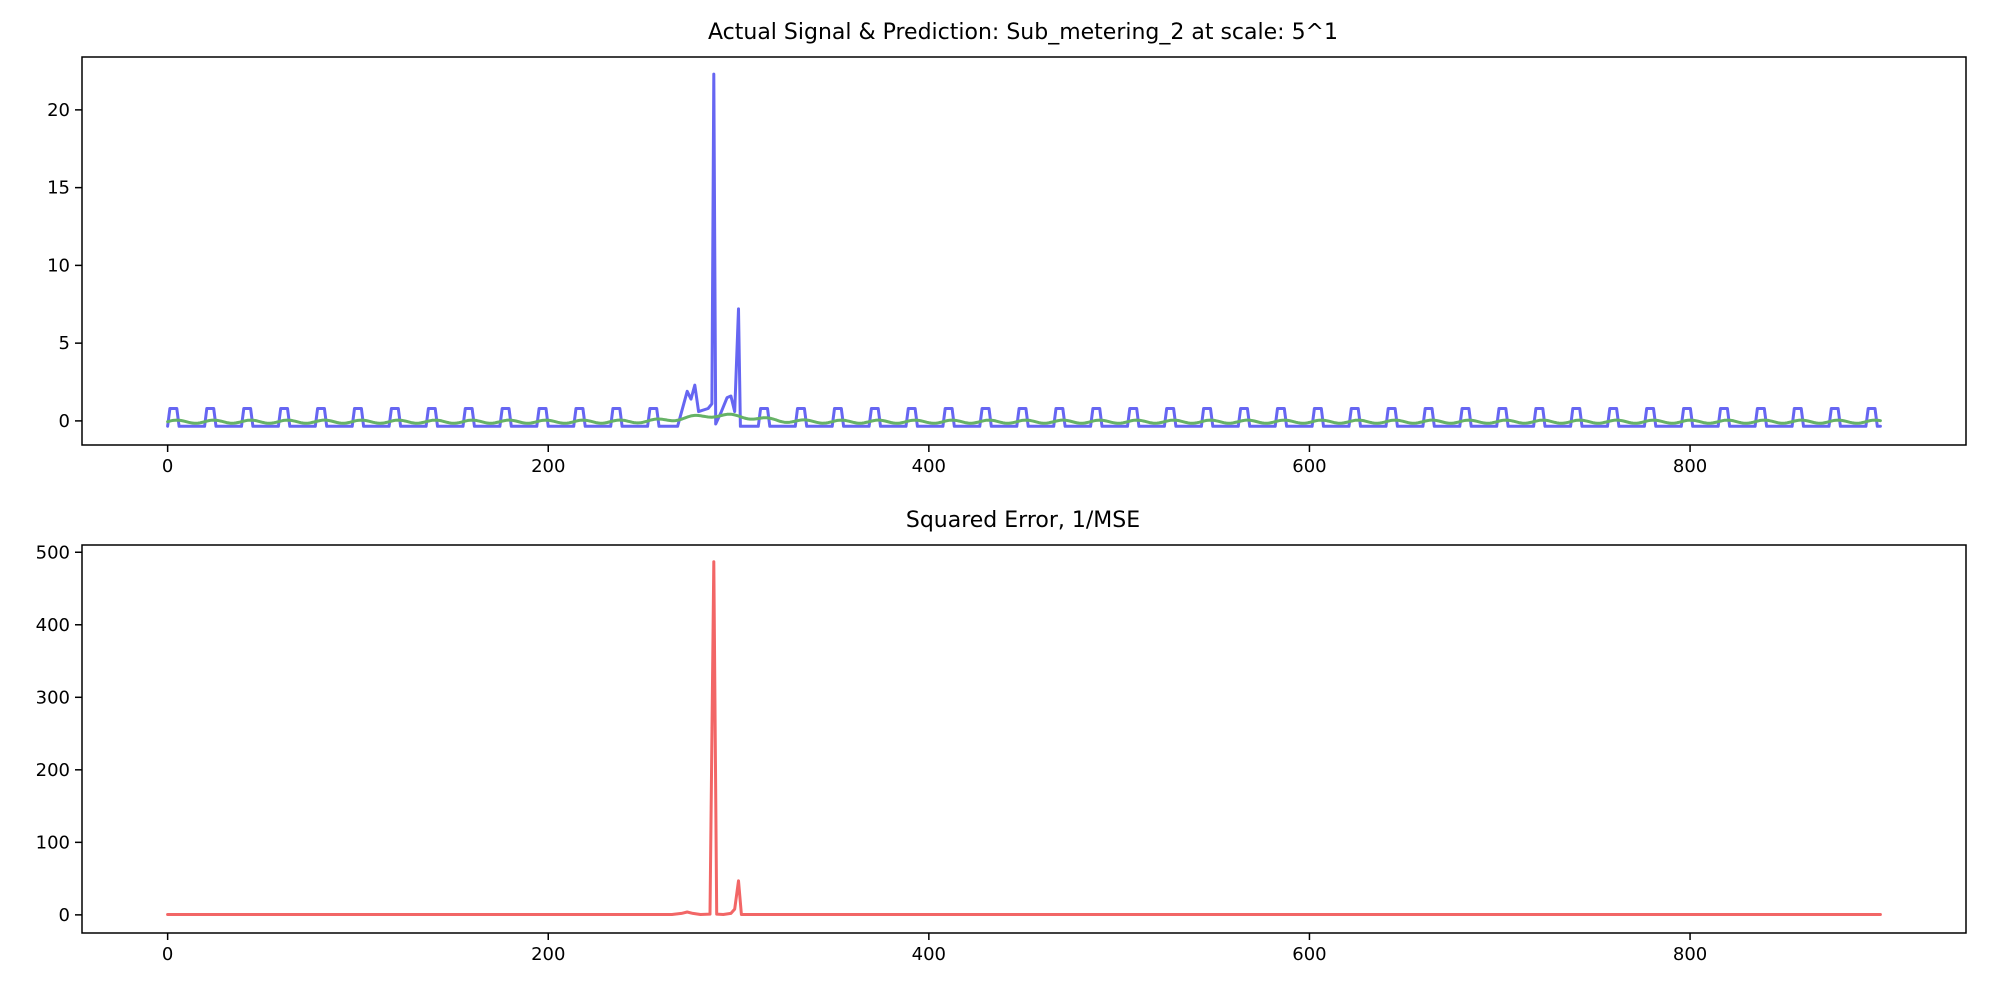 This screenshot has width=1989, height=992. What do you see at coordinates (1023, 520) in the screenshot?
I see `chart-title: Squared Error, 1/MSE` at bounding box center [1023, 520].